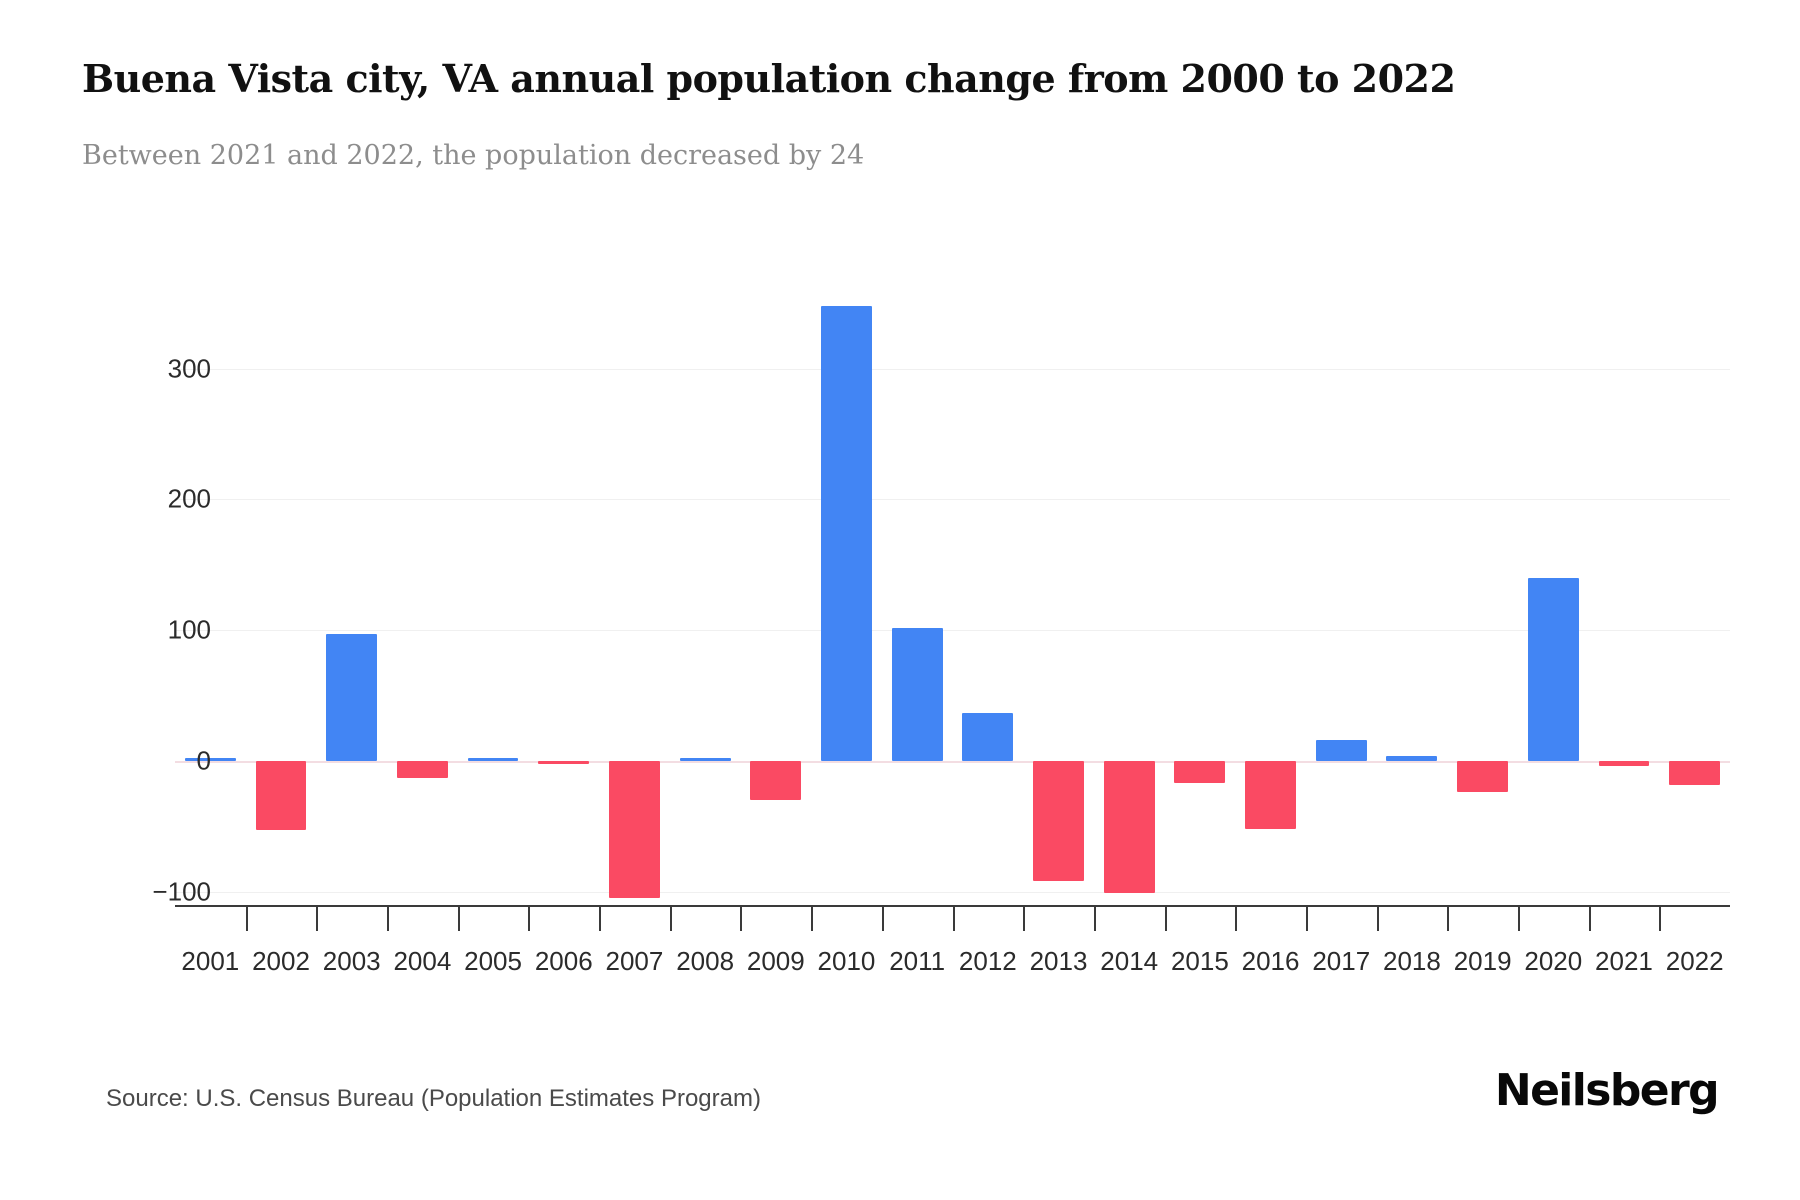 The image size is (1800, 1200). I want to click on bar-2015, so click(1200, 772).